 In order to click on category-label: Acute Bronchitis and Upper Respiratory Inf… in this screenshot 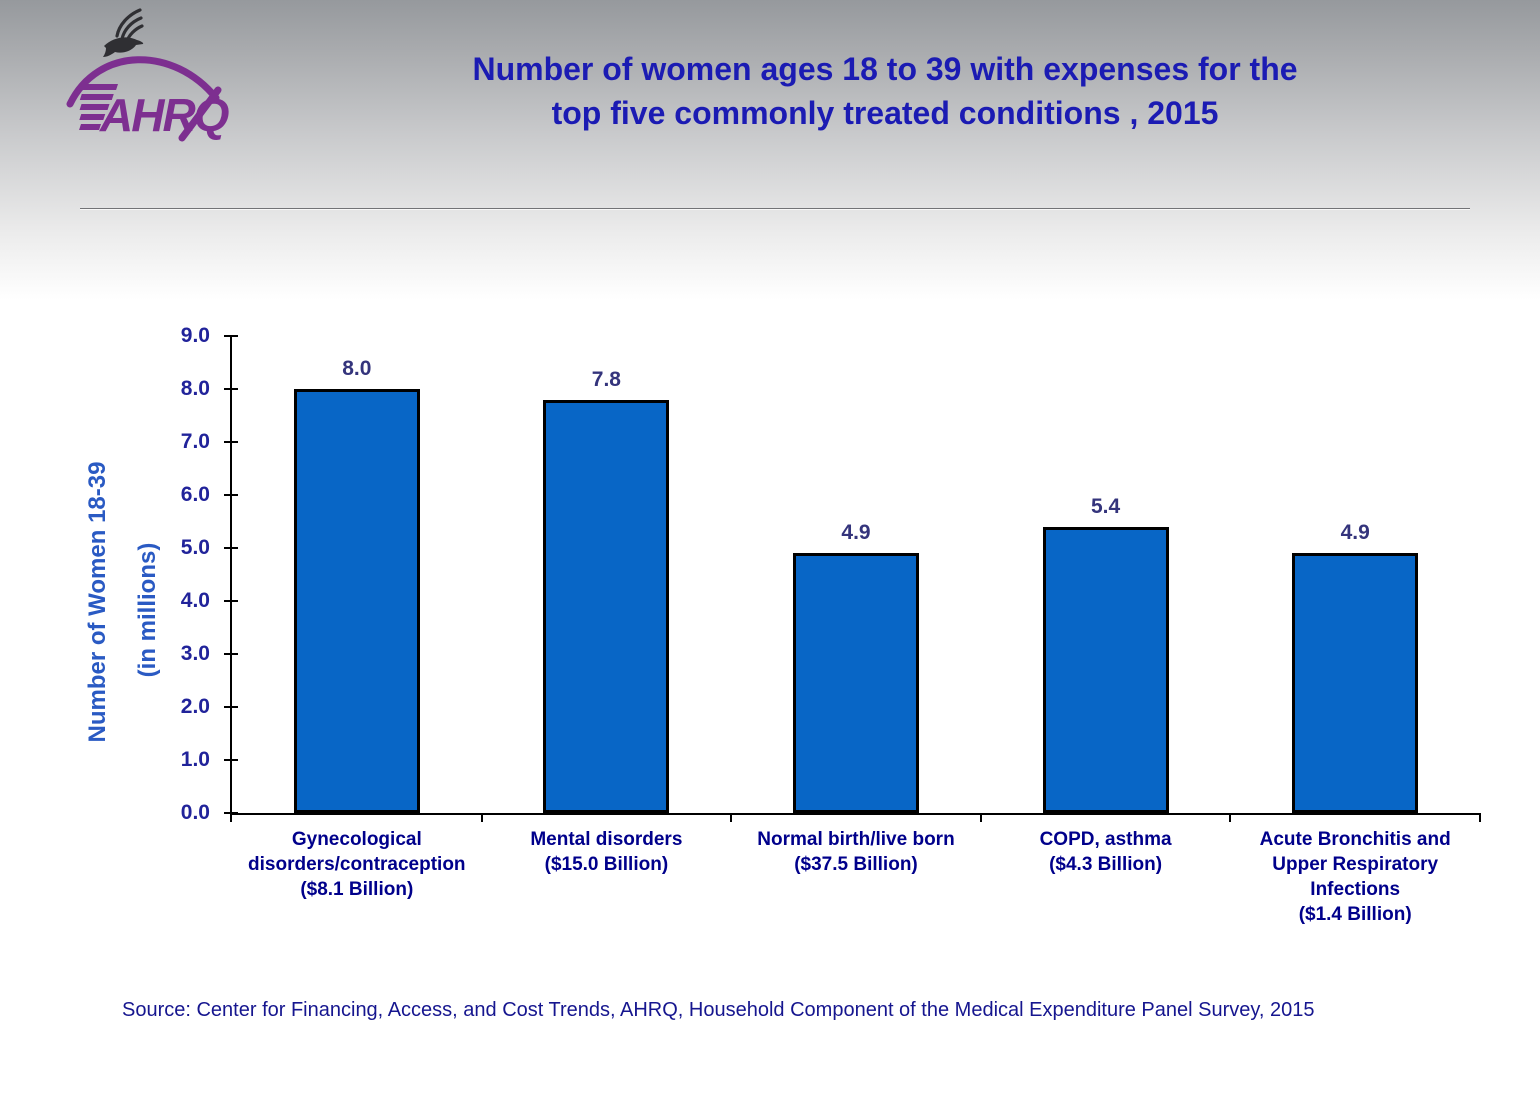, I will do `click(1355, 877)`.